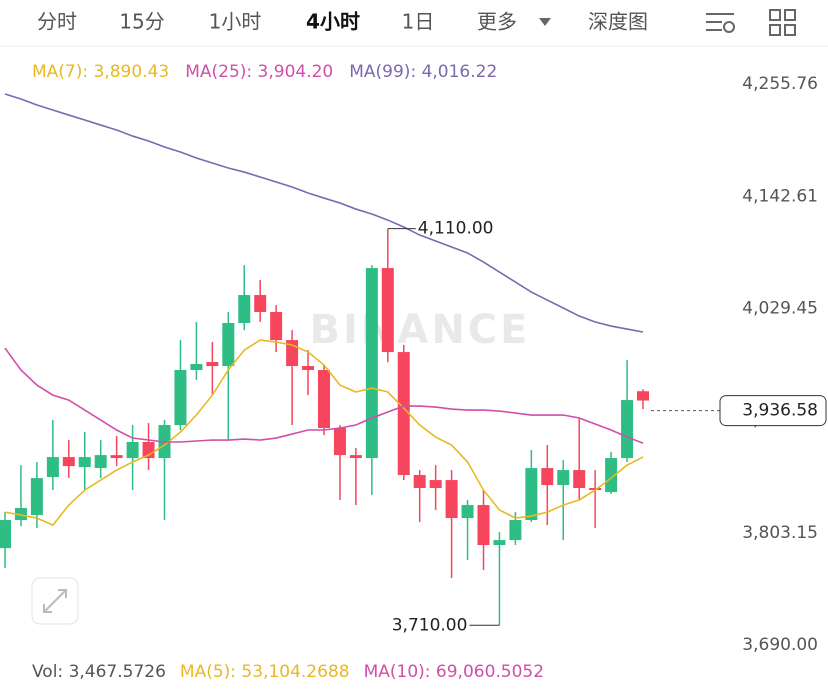 The height and width of the screenshot is (692, 828). I want to click on settings-icon, so click(720, 23).